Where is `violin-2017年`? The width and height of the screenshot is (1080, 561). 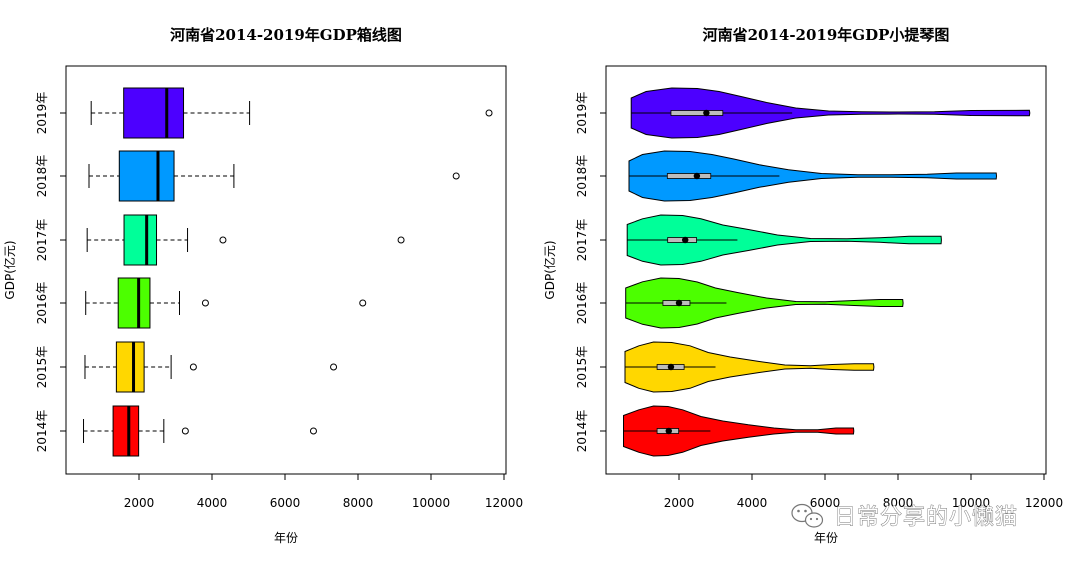
violin-2017年 is located at coordinates (784, 240).